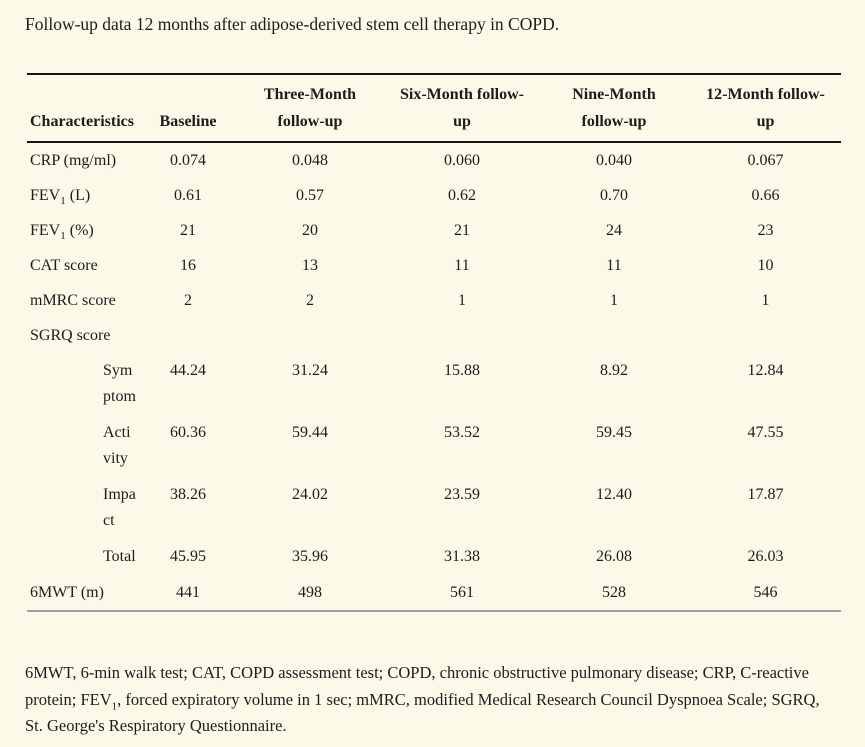  I want to click on cell-value: 0.61, so click(188, 195).